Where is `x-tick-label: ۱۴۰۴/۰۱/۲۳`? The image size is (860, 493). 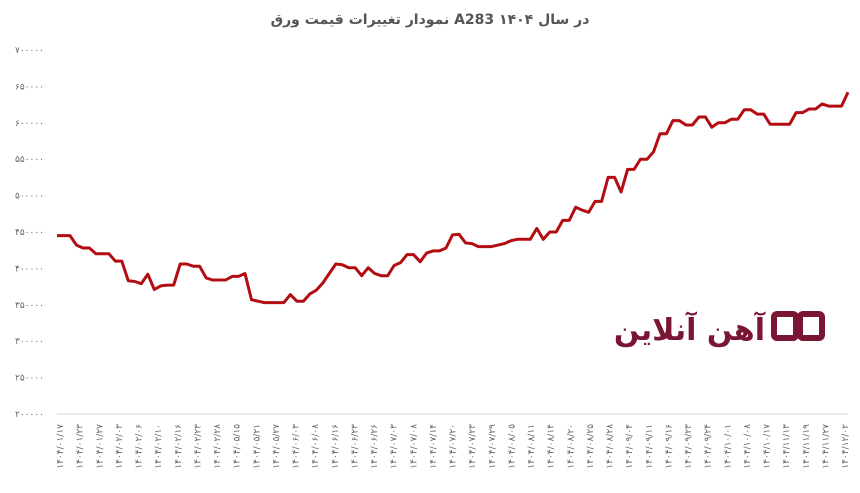
x-tick-label: ۱۴۰۴/۰۱/۲۳ is located at coordinates (81, 446).